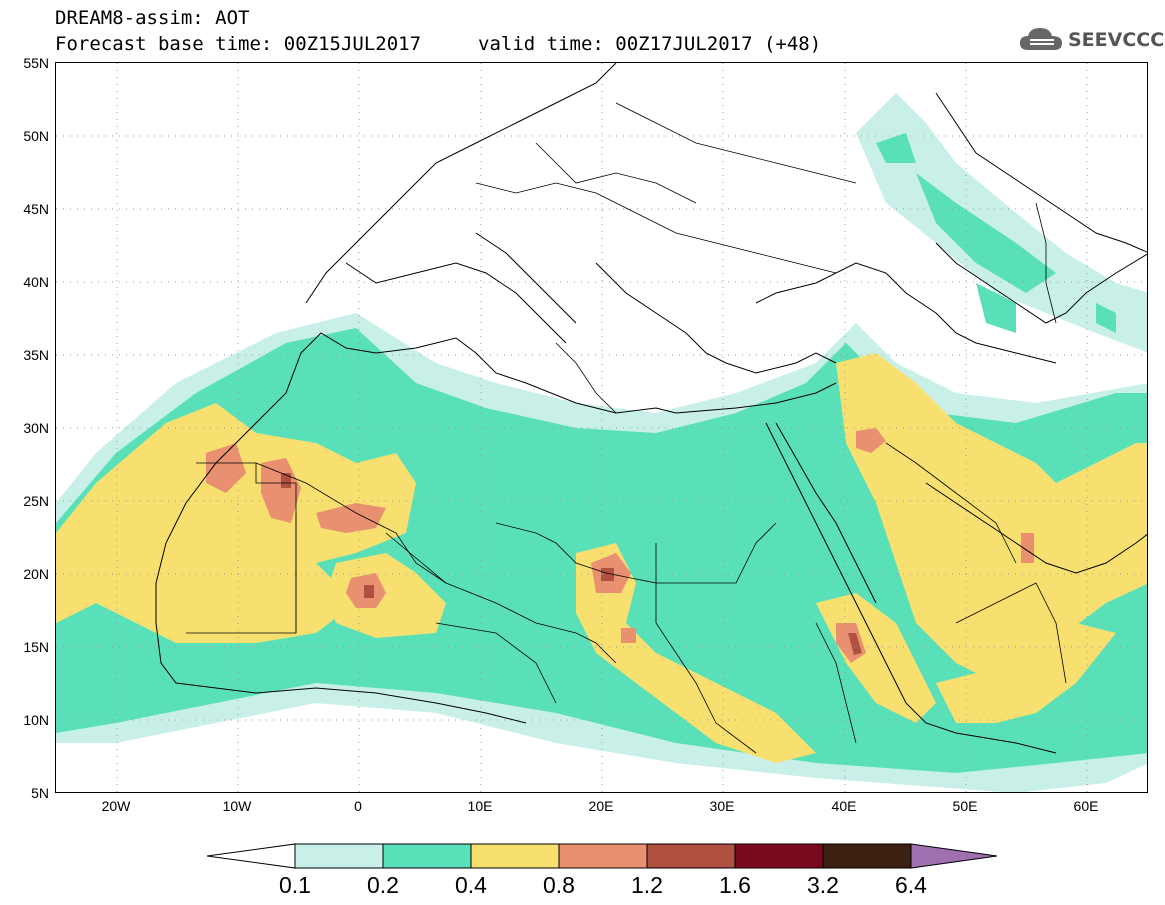 The image size is (1165, 905). I want to click on lon-label: 40E, so click(844, 806).